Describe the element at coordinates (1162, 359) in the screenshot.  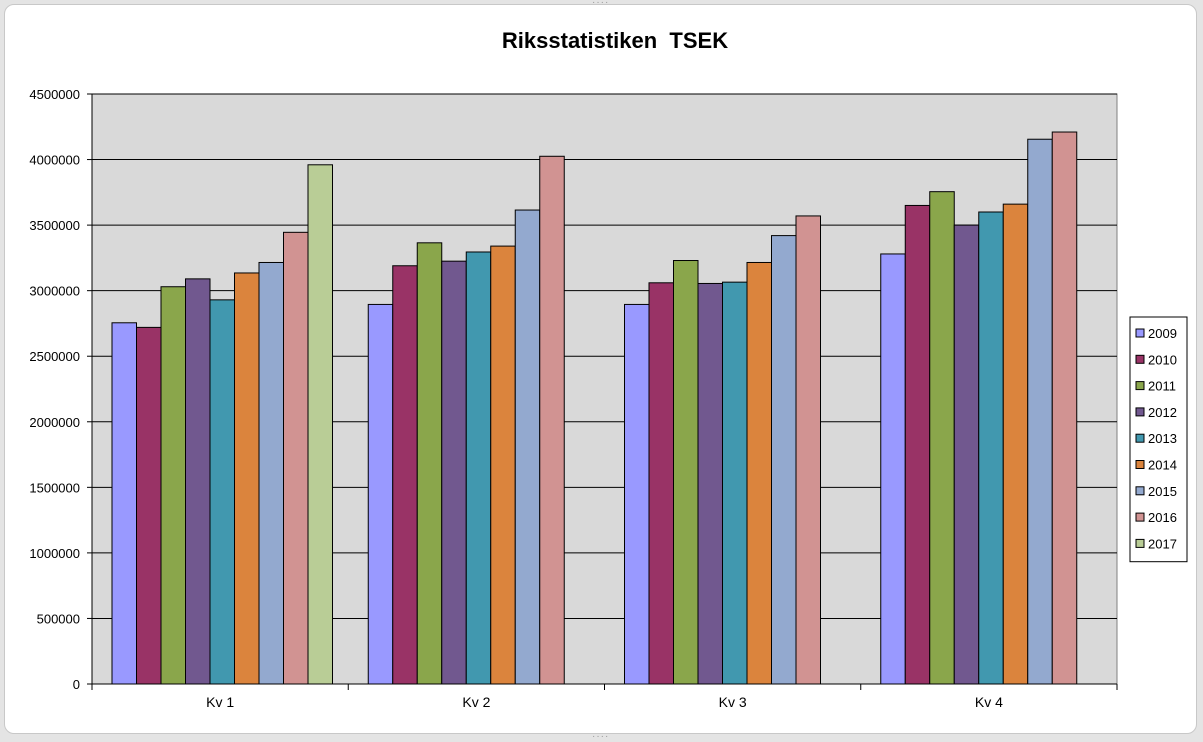
I see `legend-label: 2010` at that location.